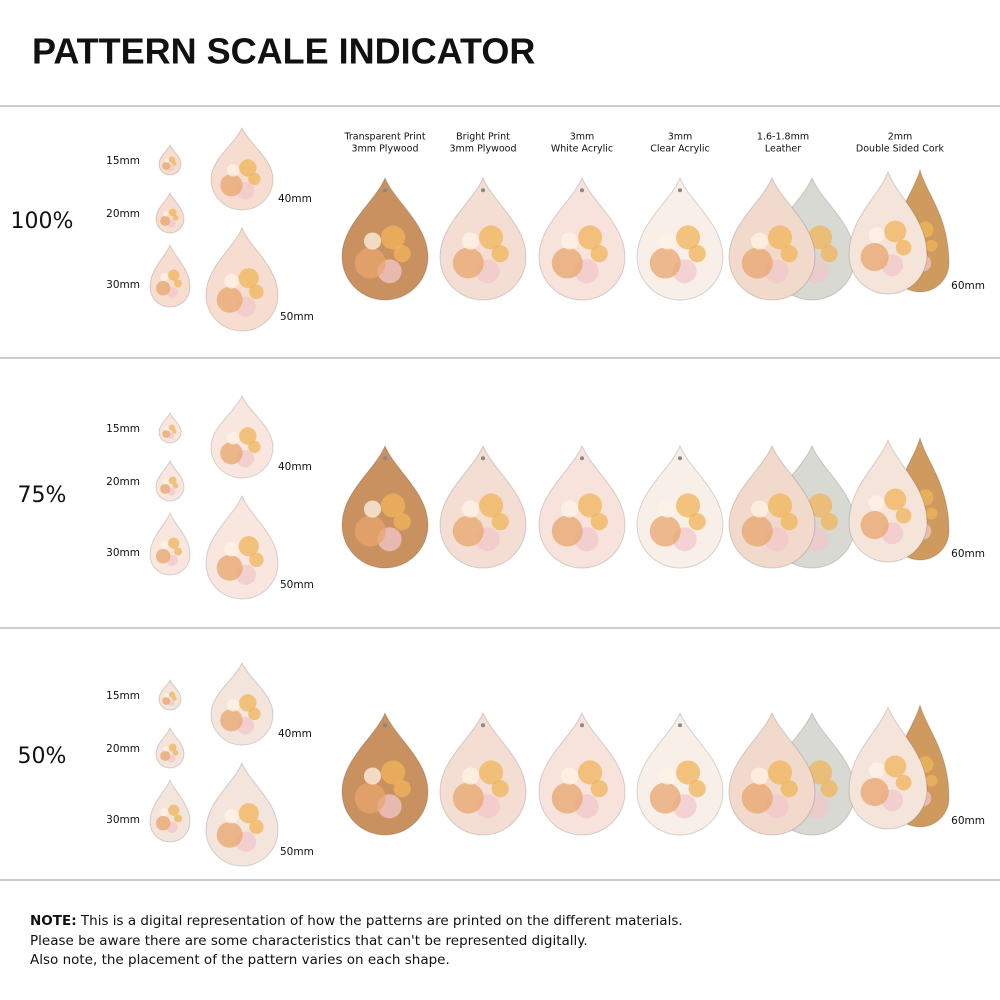  I want to click on material-label: White Acrylic, so click(582, 149).